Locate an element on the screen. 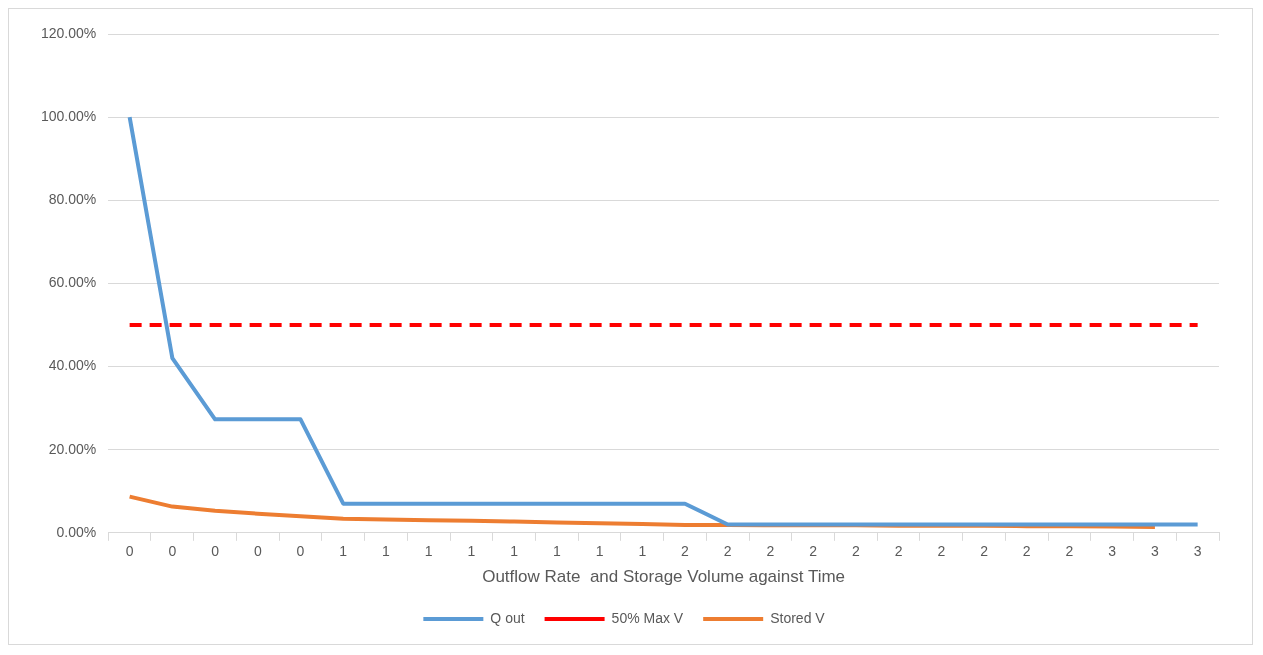  legend-label: Stored V is located at coordinates (798, 617).